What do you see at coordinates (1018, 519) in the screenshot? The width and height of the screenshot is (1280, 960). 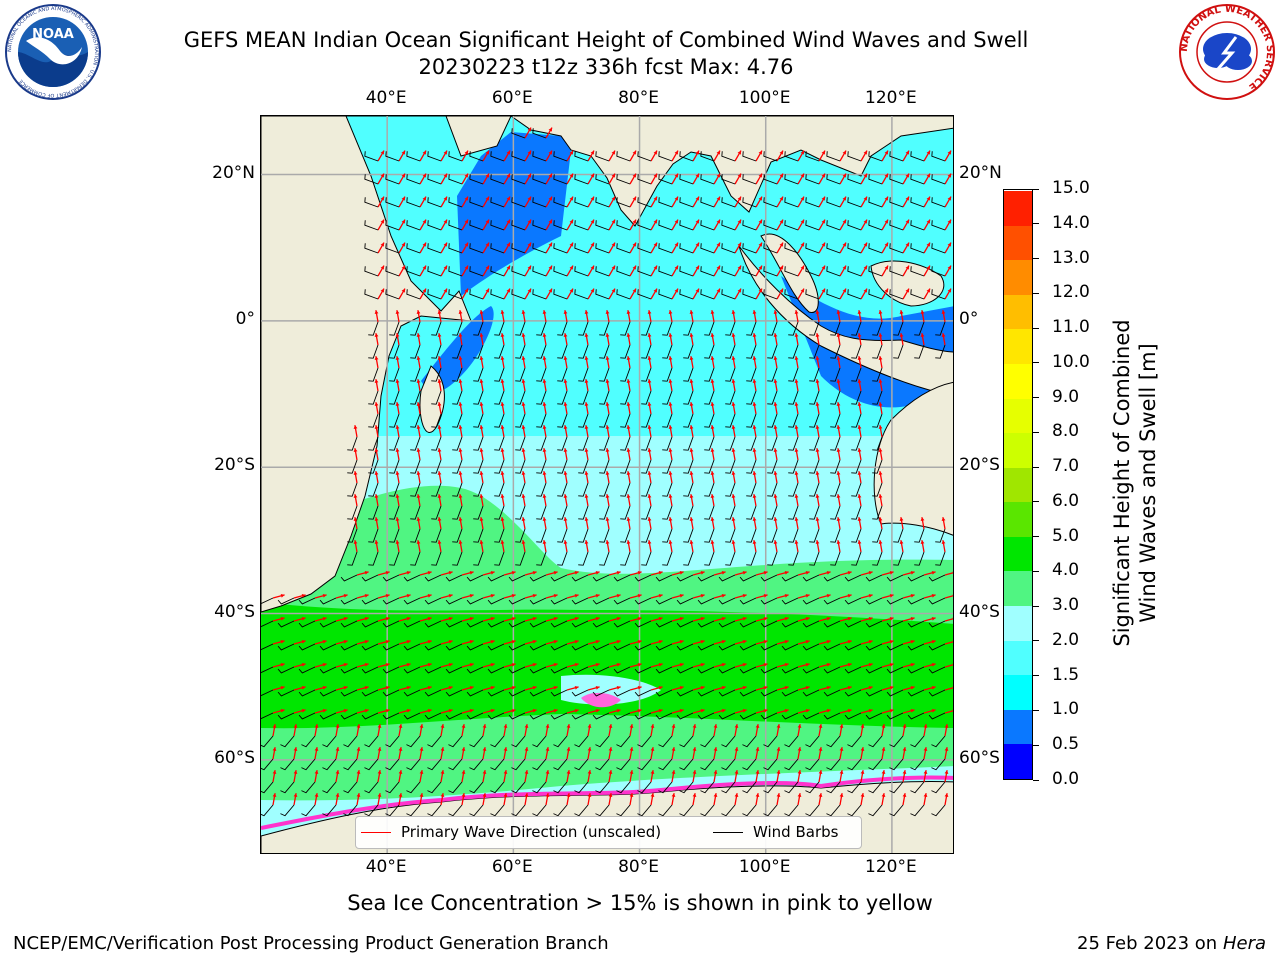 I see `colorbar-segment` at bounding box center [1018, 519].